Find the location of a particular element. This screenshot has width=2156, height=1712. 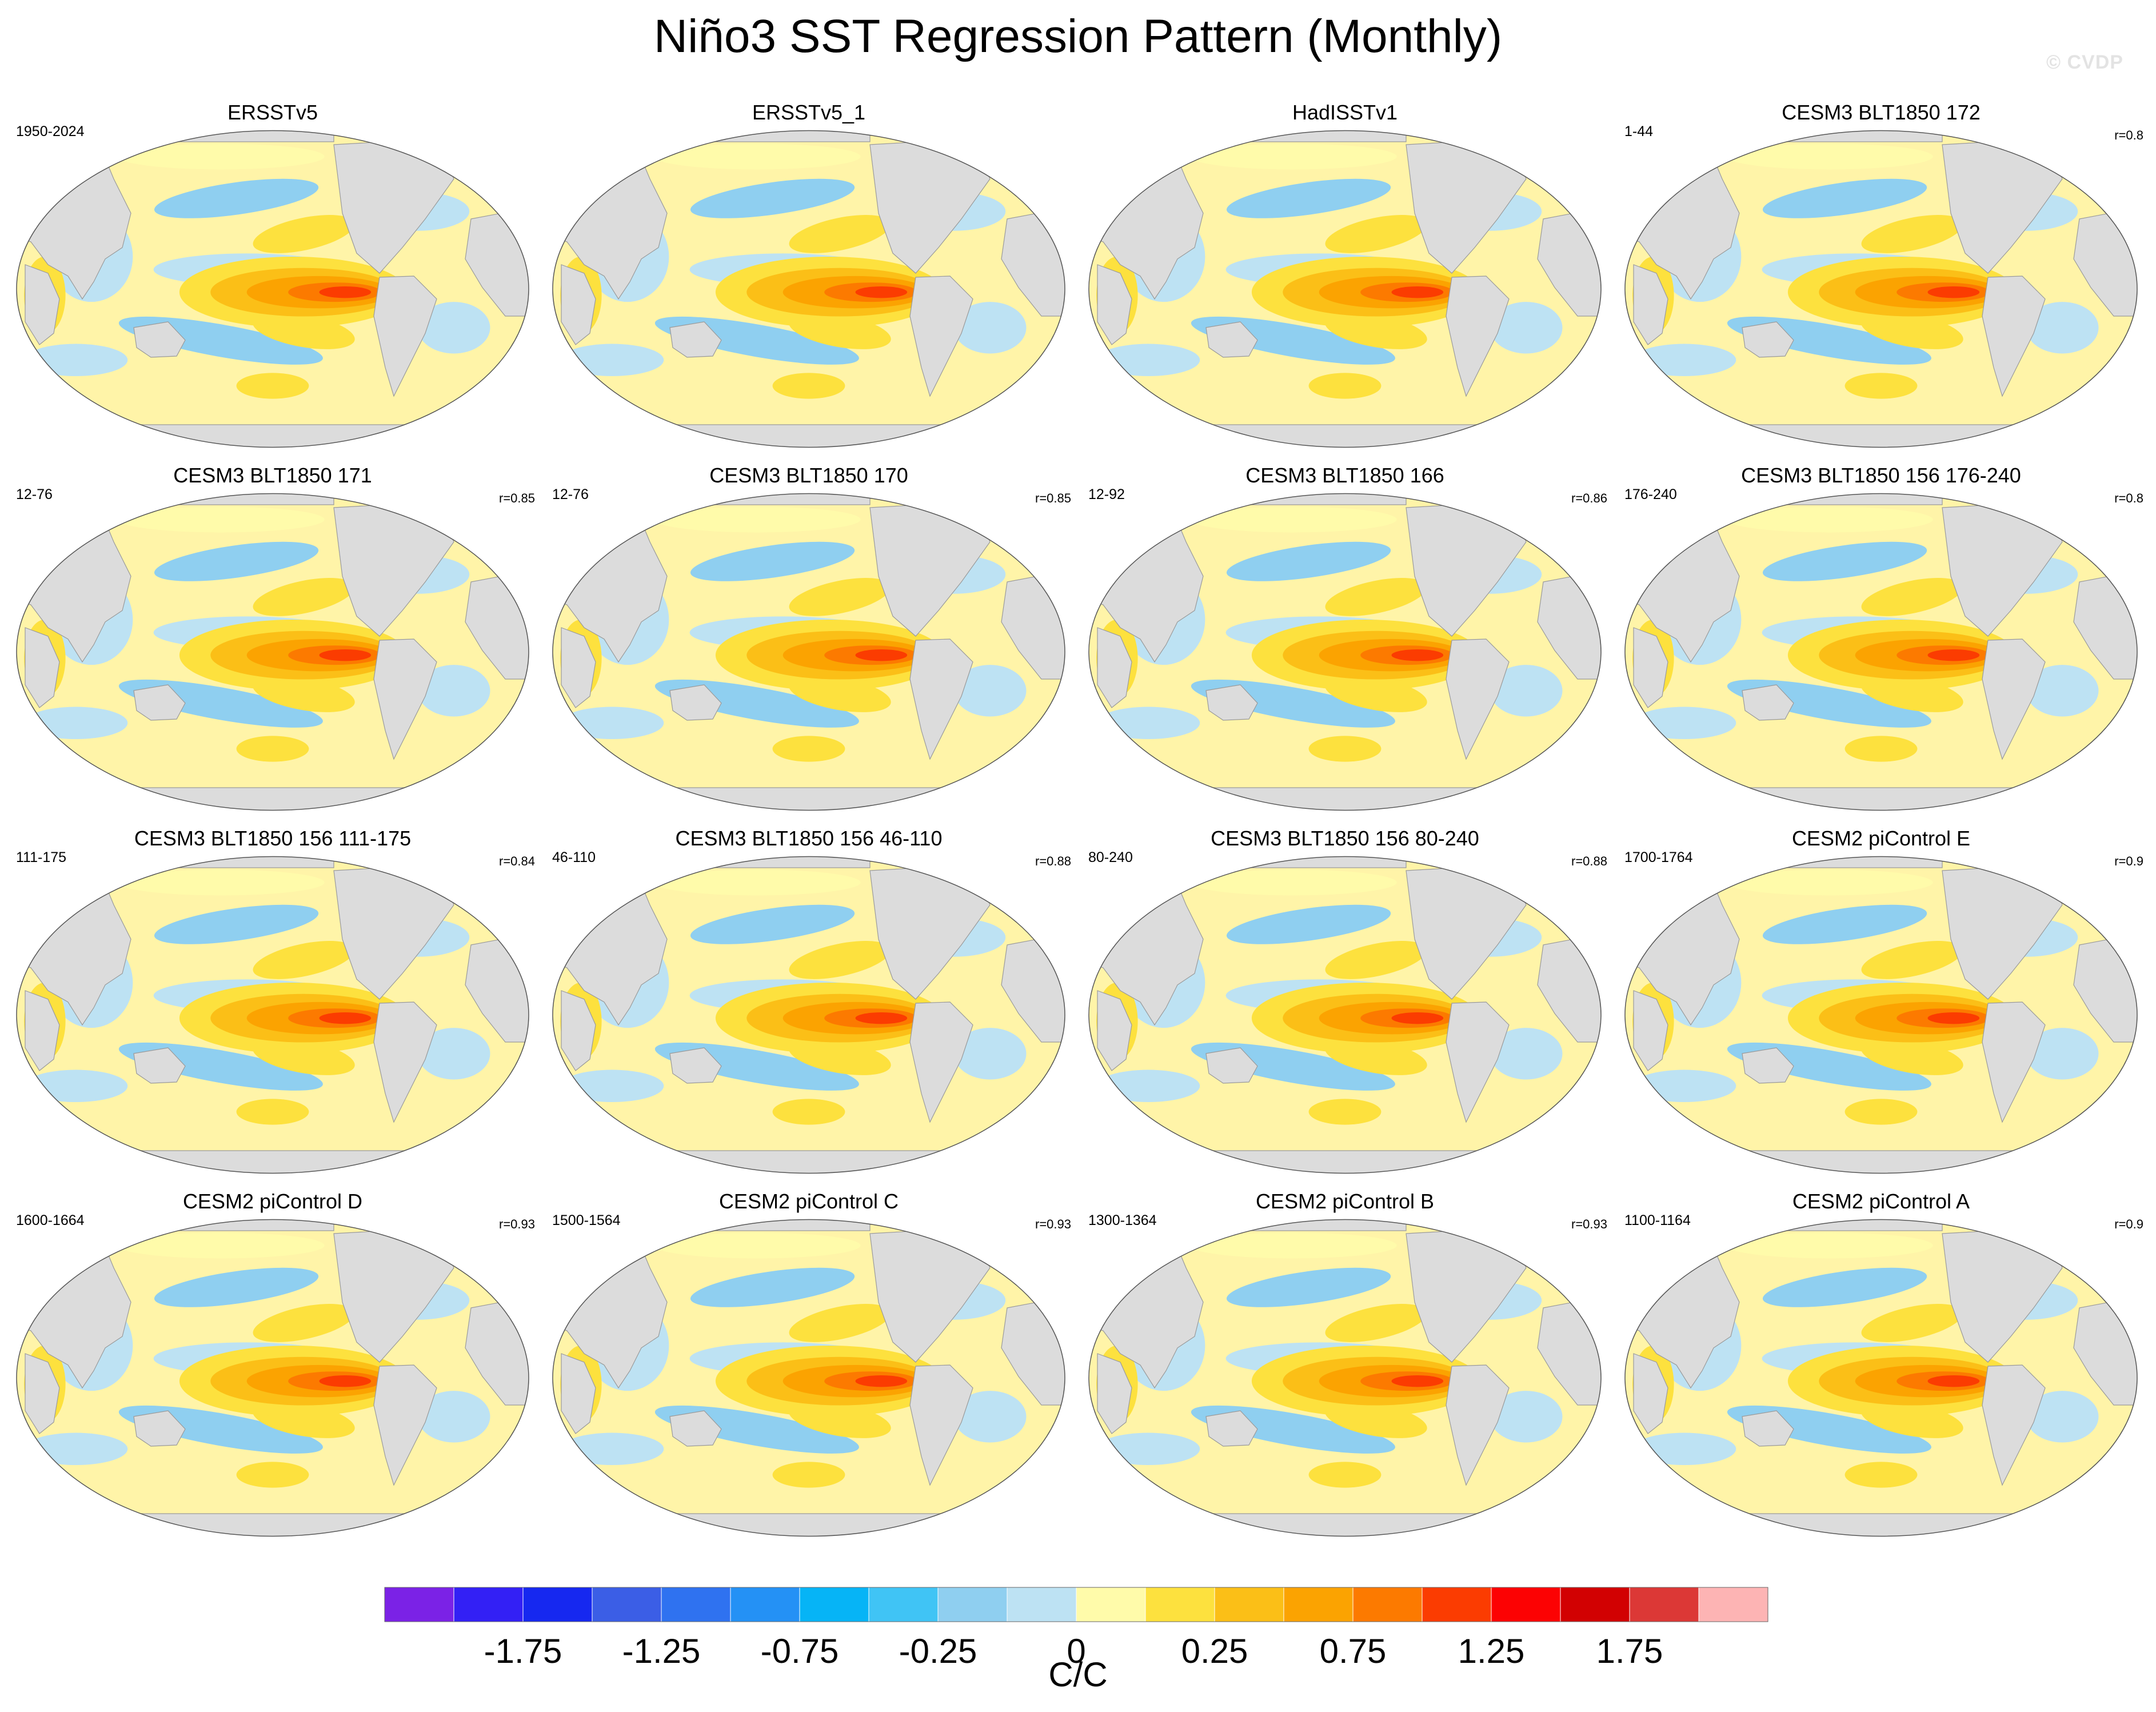

map-panel: CESM3 BLT1850 156 80-240 80-240 r=0.88 is located at coordinates (1345, 1006).